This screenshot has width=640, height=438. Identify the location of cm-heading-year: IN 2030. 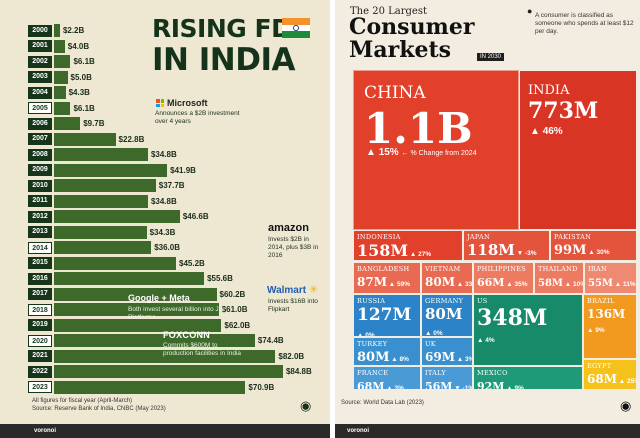
(491, 57).